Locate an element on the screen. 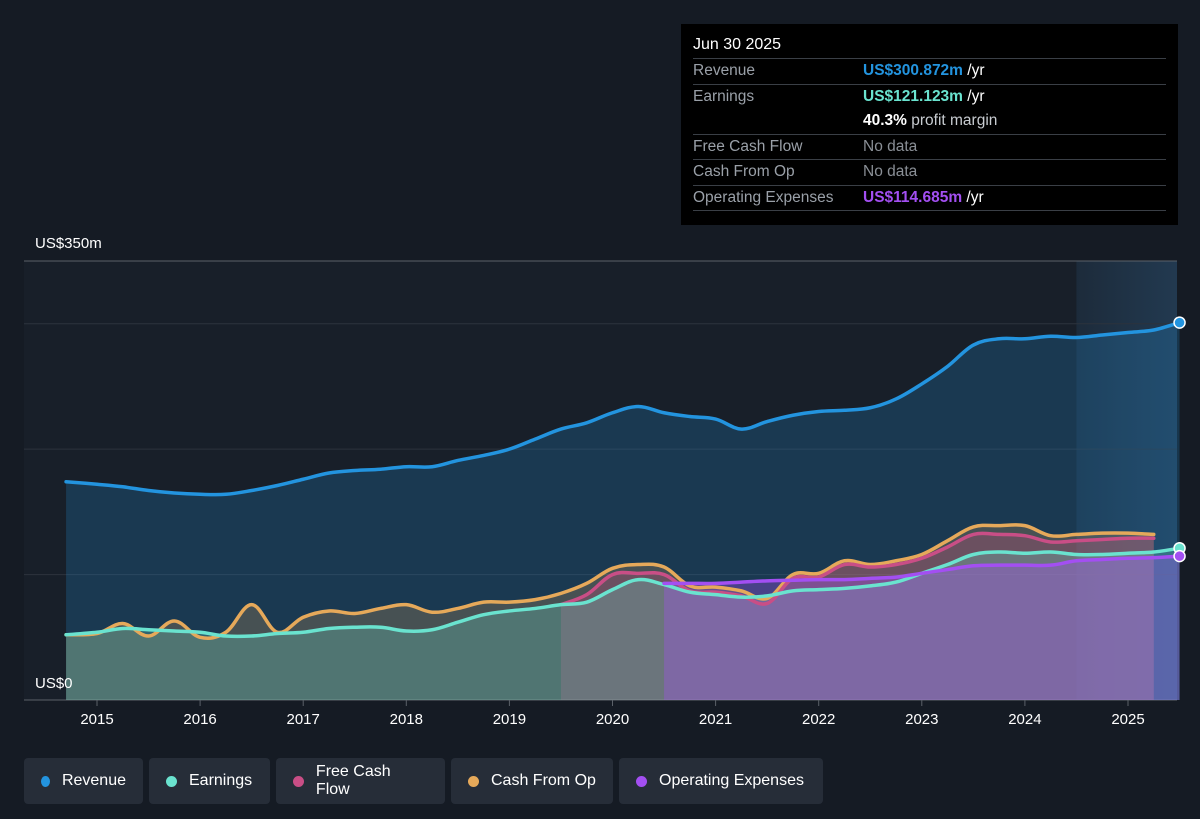 The width and height of the screenshot is (1200, 819). x-tick-label: 2017 is located at coordinates (303, 719).